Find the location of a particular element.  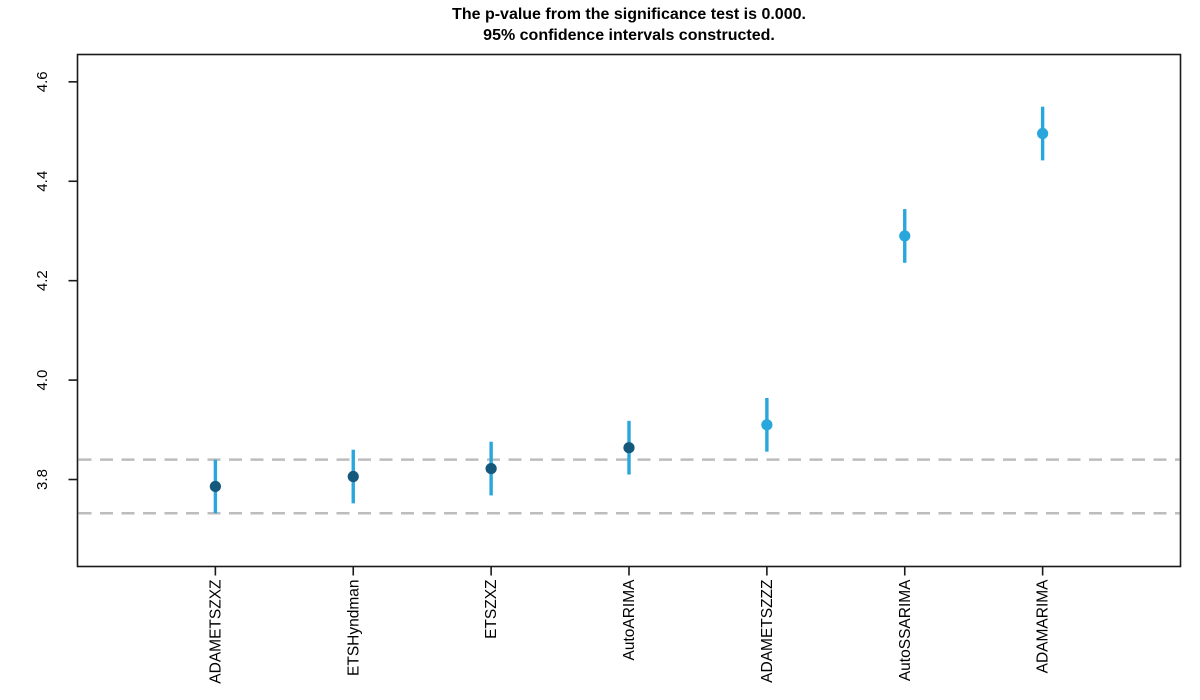

x-axis-label: AutoSSARIMA is located at coordinates (905, 630).